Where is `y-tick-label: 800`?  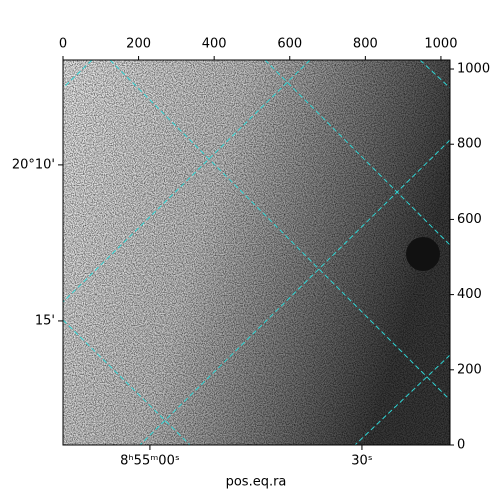 y-tick-label: 800 is located at coordinates (469, 144).